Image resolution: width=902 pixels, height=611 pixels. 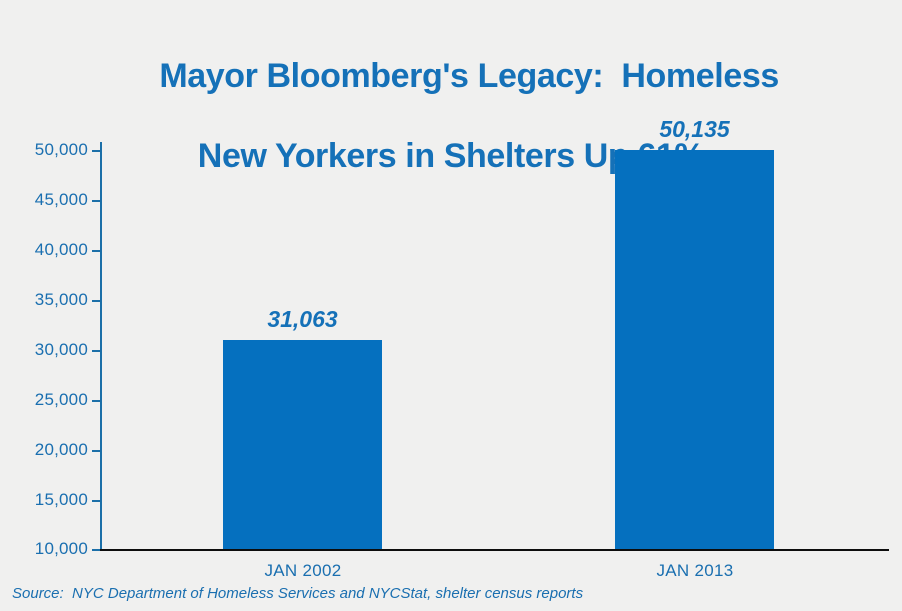 I want to click on y-axis-tick-label: 45,000, so click(x=61, y=199).